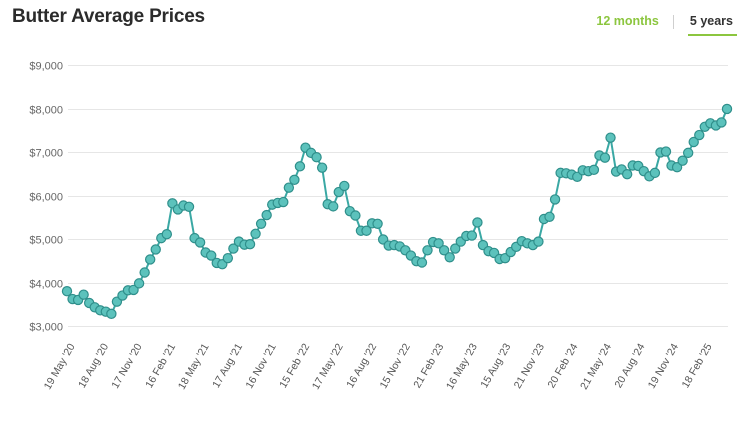 This screenshot has height=421, width=747. What do you see at coordinates (629, 365) in the screenshot?
I see `x-tick-label: 20 Aug '24` at bounding box center [629, 365].